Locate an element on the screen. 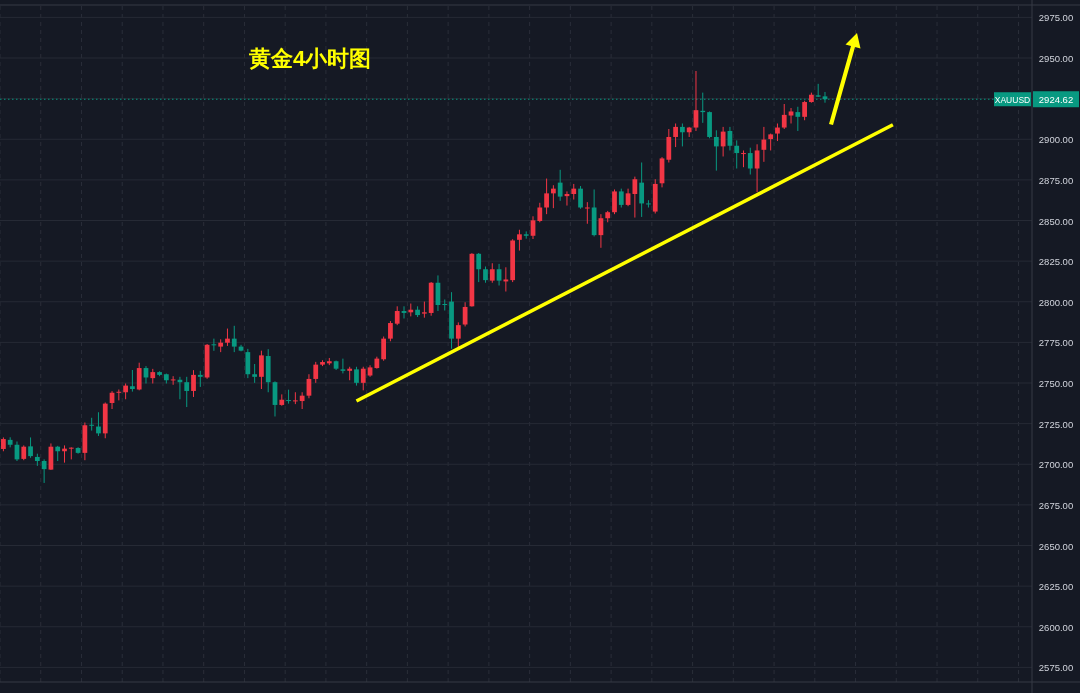 The width and height of the screenshot is (1080, 693). y-tick-label: 2850.00 is located at coordinates (1056, 221).